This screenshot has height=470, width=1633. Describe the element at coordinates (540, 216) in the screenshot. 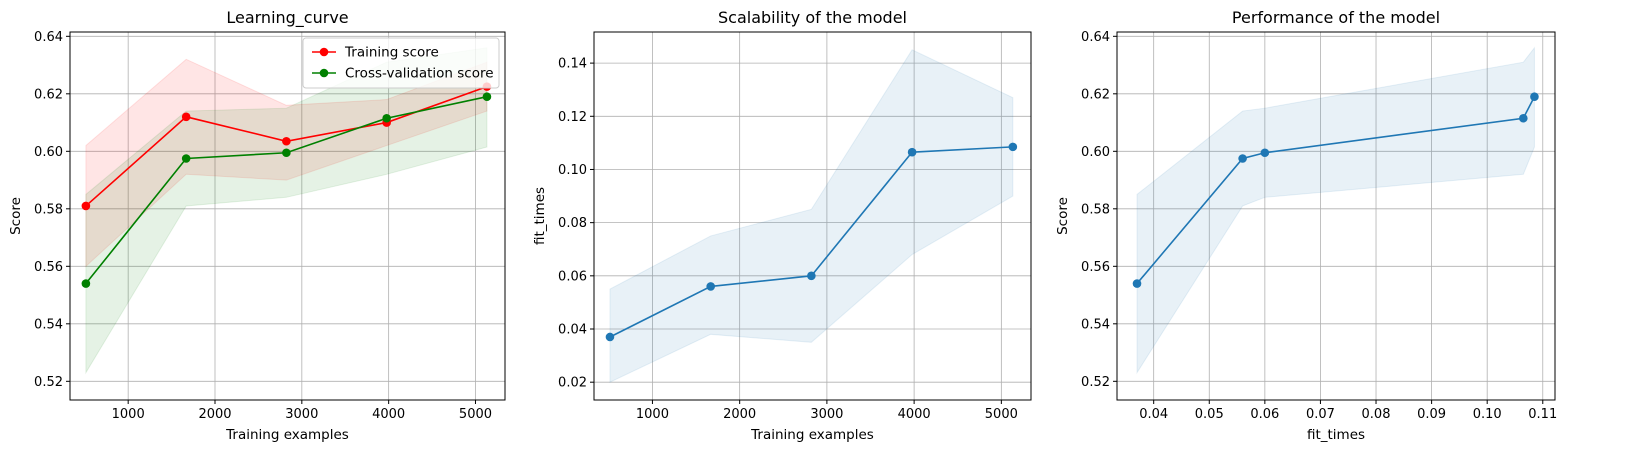

I see `y-axis-label: fit_times` at that location.